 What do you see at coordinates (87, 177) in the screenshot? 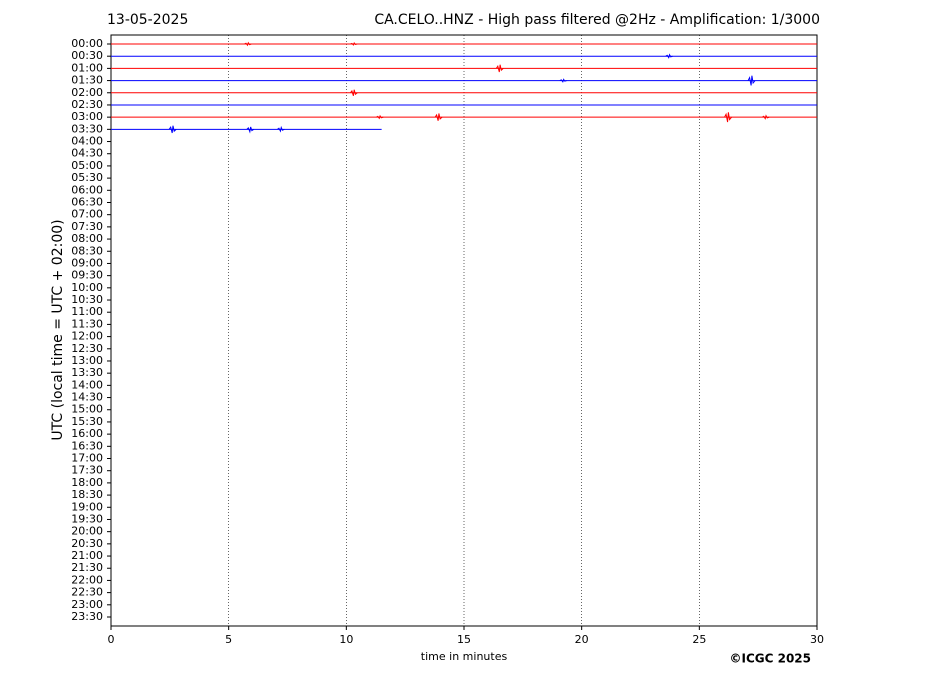
I see `y-tick-label: 05:30` at bounding box center [87, 177].